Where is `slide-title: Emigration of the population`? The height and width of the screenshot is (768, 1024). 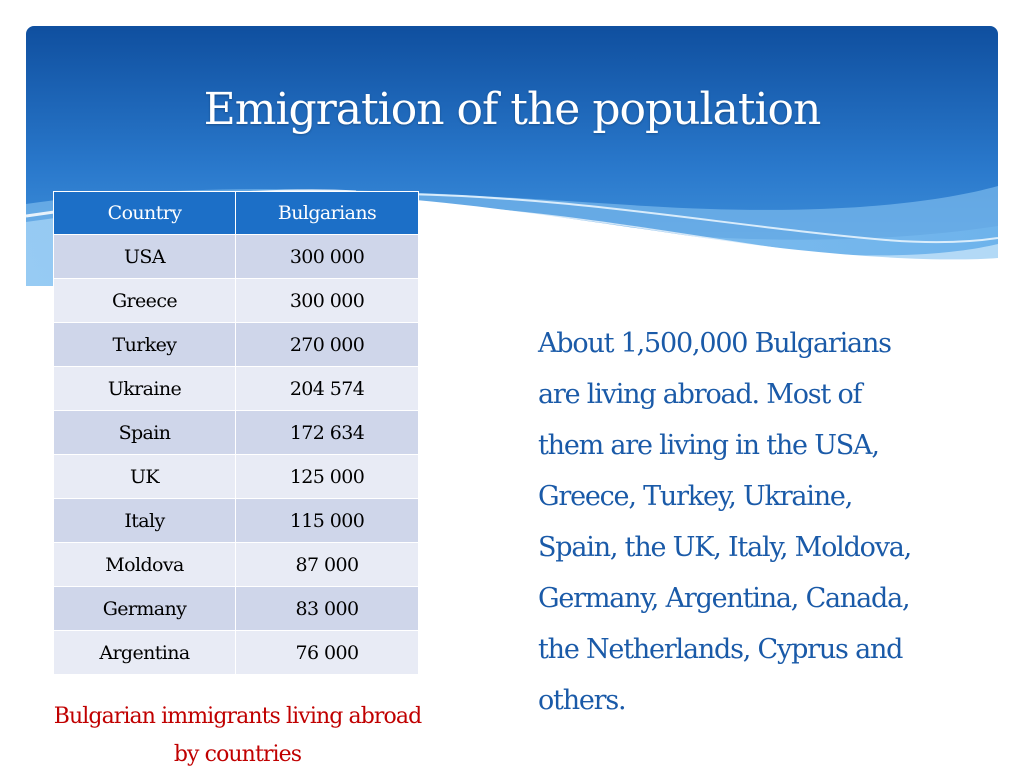
slide-title: Emigration of the population is located at coordinates (512, 109).